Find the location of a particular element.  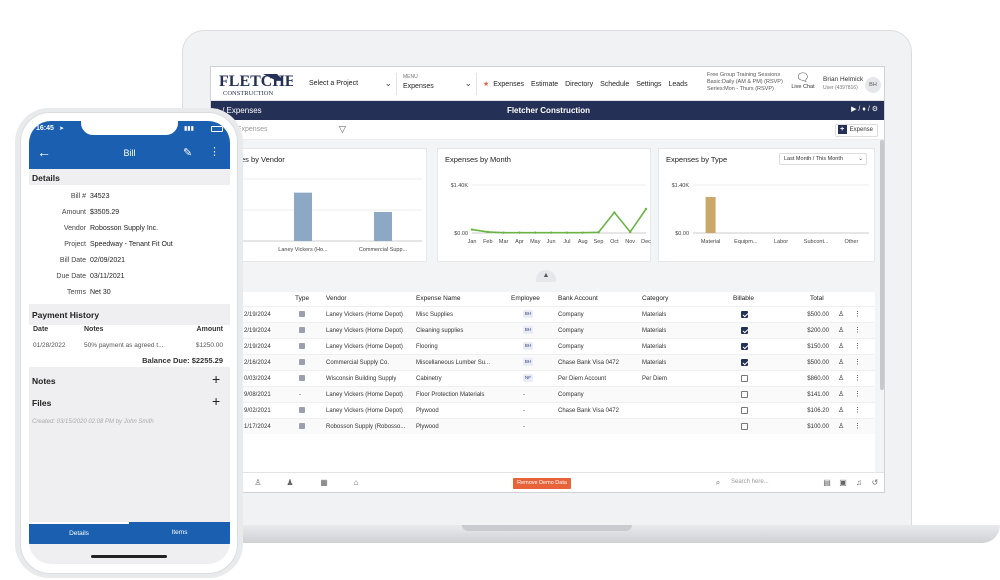

row-bank-account: Chase Bank Visa 0472 is located at coordinates (588, 363).